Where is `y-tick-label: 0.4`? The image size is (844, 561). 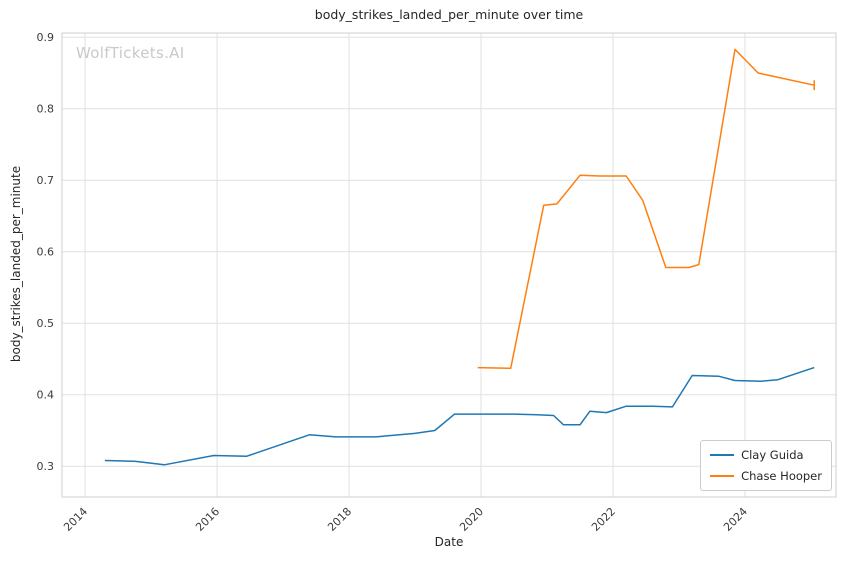 y-tick-label: 0.4 is located at coordinates (46, 394).